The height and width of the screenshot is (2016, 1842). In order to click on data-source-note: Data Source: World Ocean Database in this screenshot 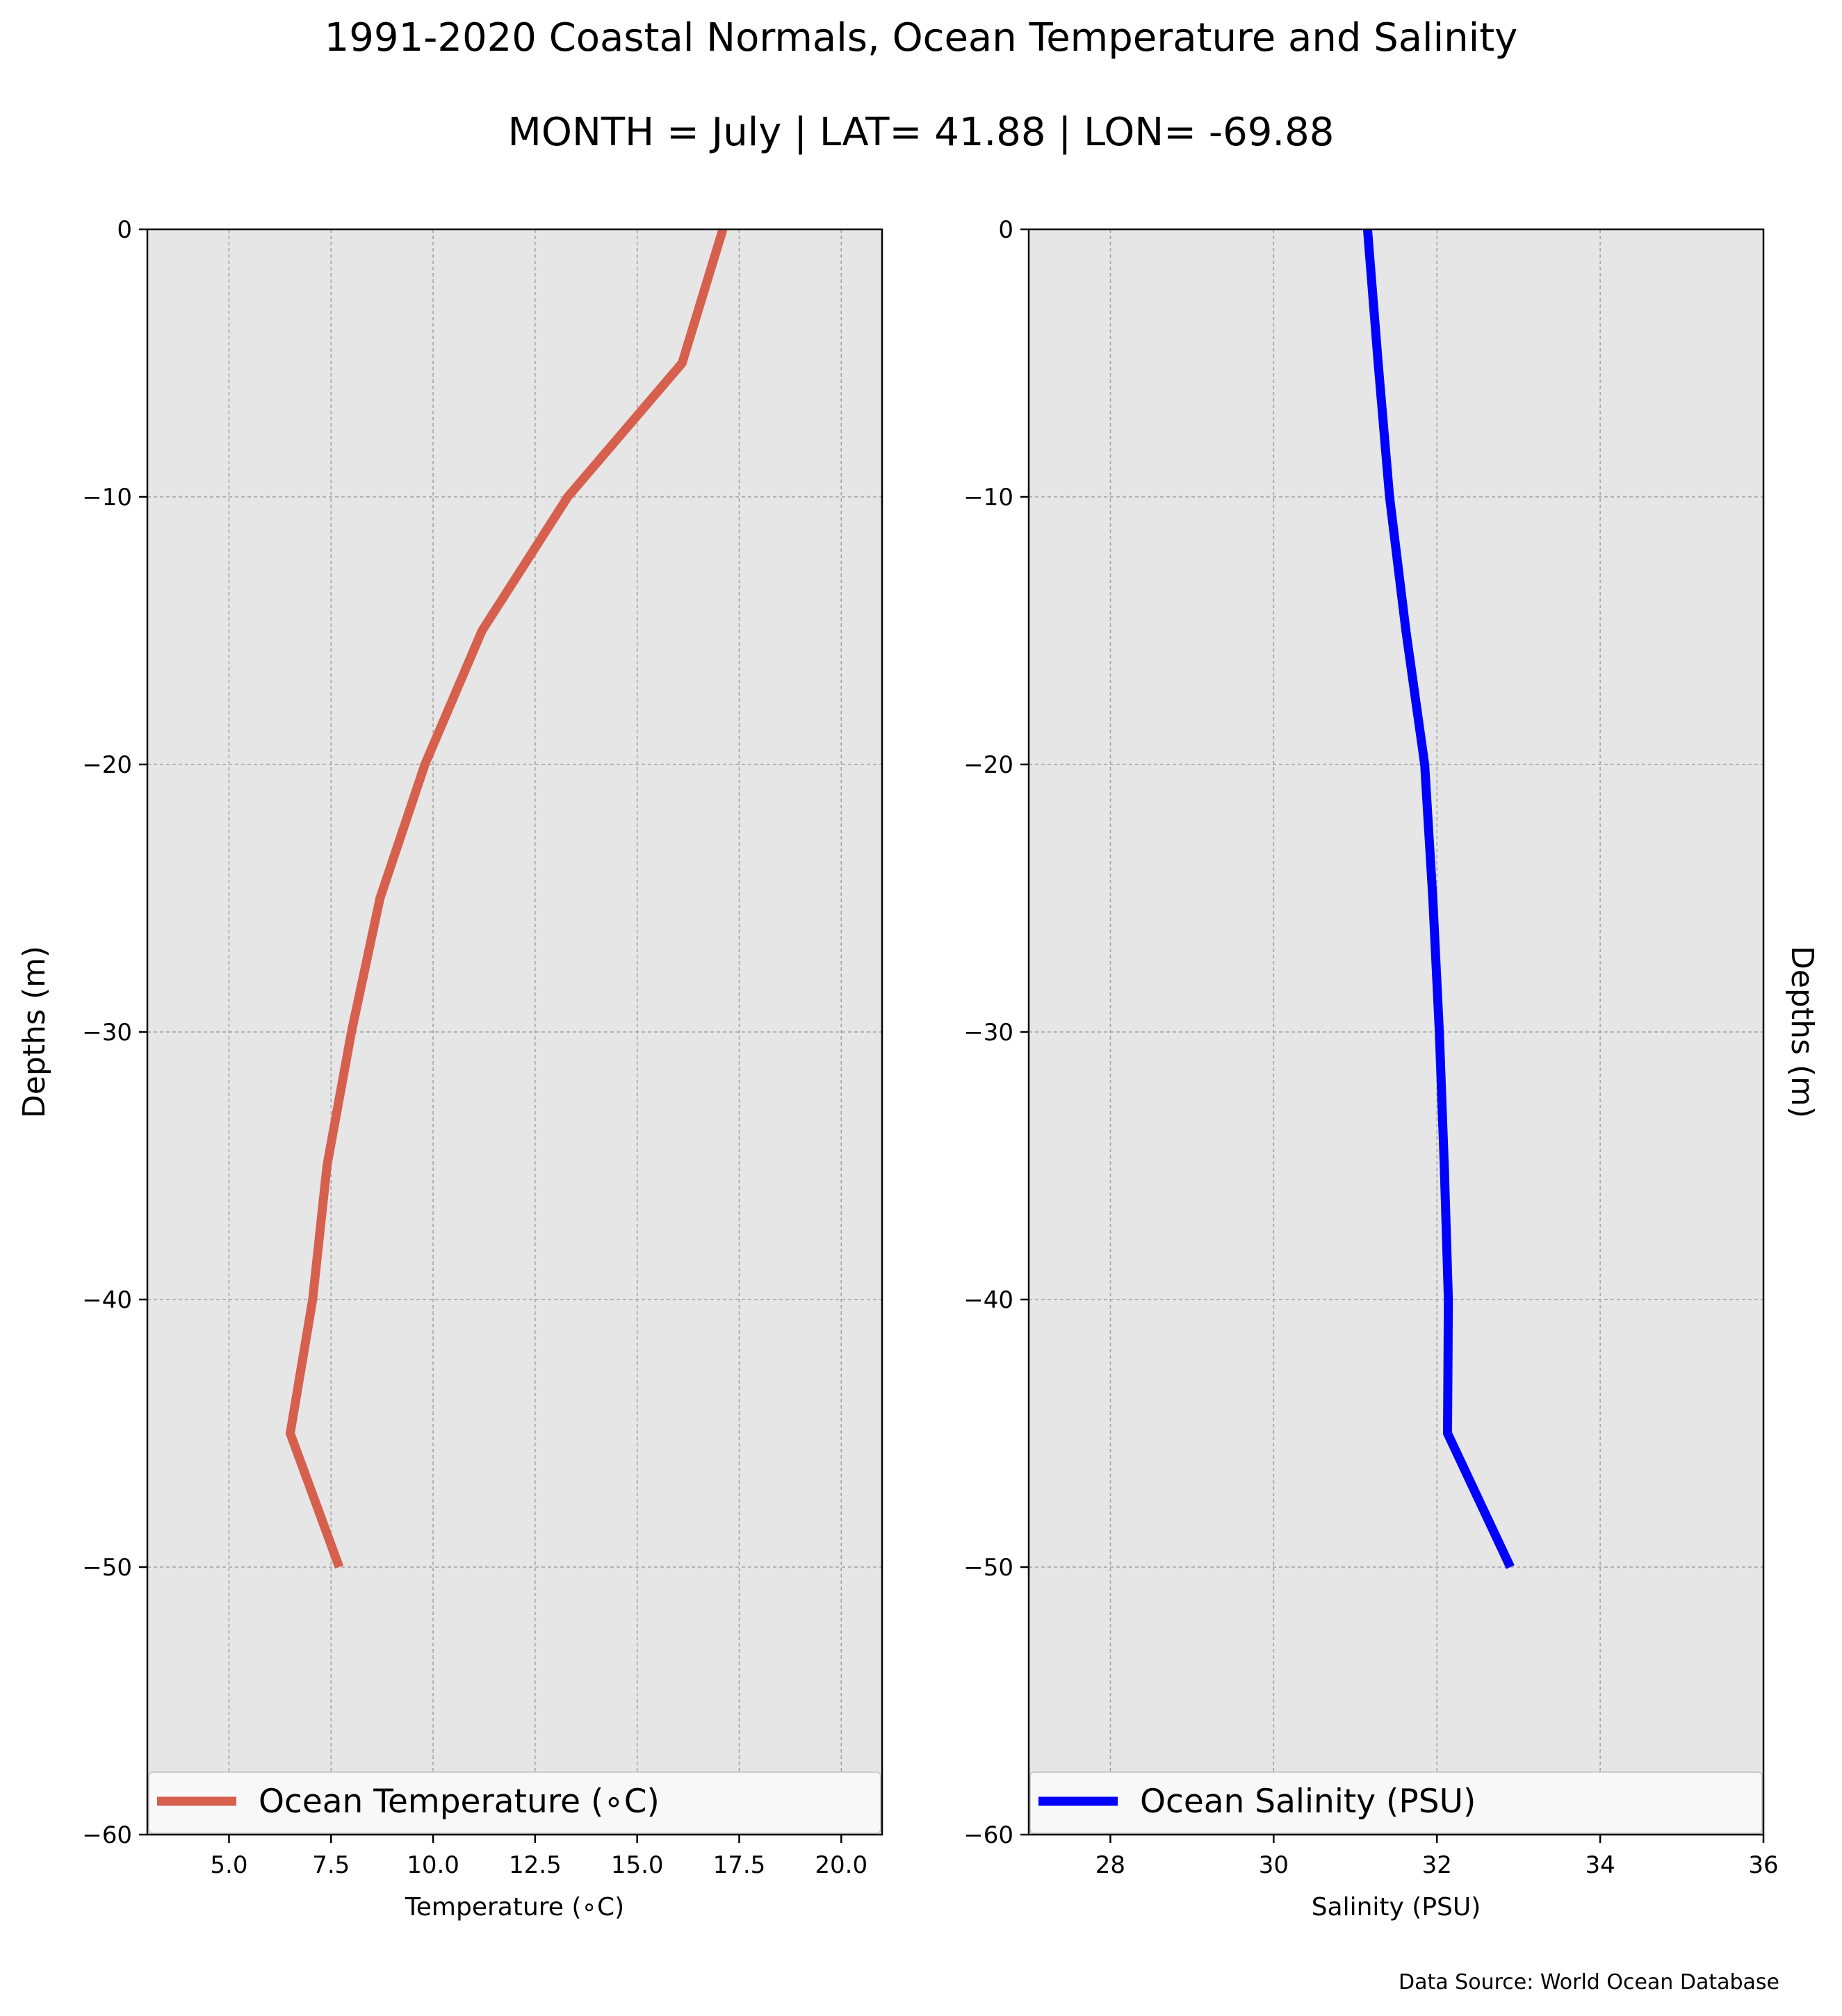, I will do `click(1589, 1982)`.